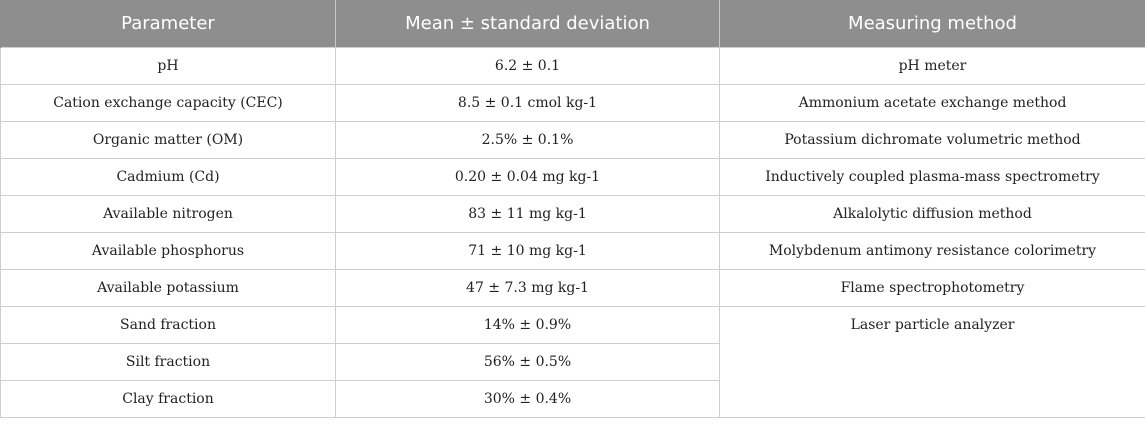 The width and height of the screenshot is (1145, 433). I want to click on cell-value: 71 ± 10 mg kg-1, so click(527, 251).